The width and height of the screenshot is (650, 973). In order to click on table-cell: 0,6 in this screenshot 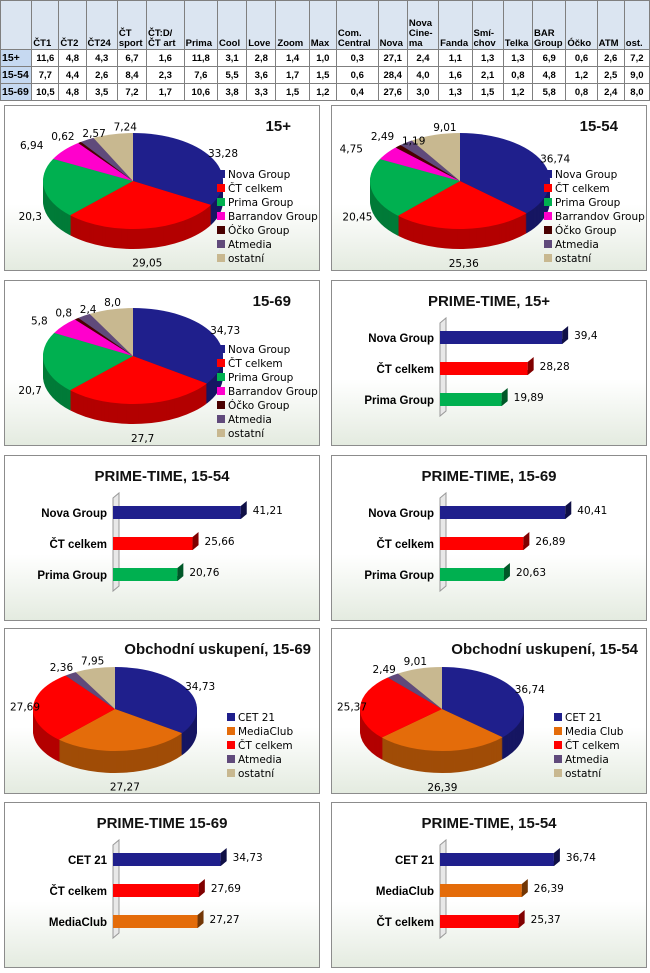, I will do `click(357, 75)`.